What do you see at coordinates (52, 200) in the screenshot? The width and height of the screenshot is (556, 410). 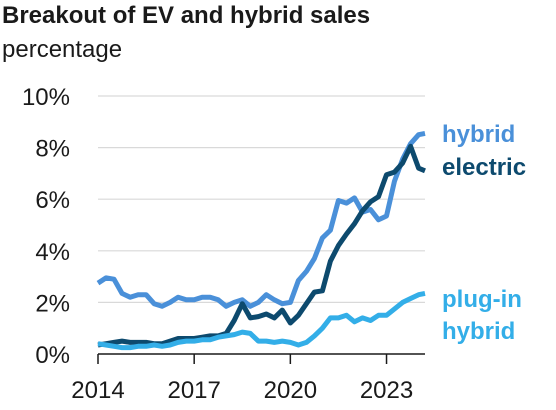 I see `y-tick-label: 6%` at bounding box center [52, 200].